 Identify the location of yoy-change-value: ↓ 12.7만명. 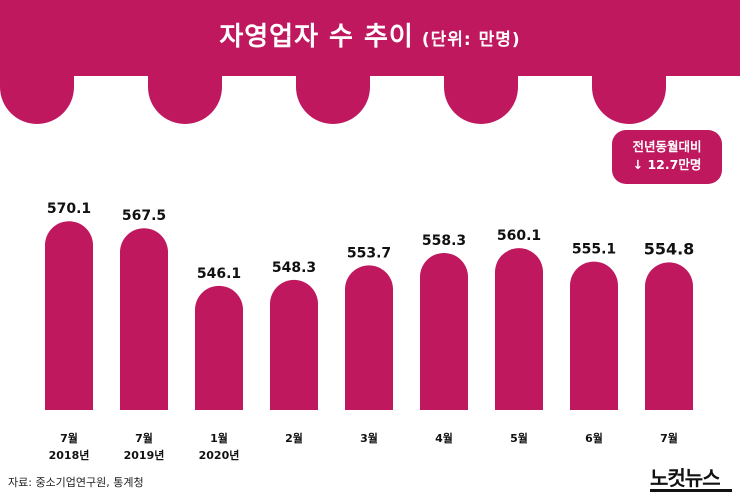
(667, 164).